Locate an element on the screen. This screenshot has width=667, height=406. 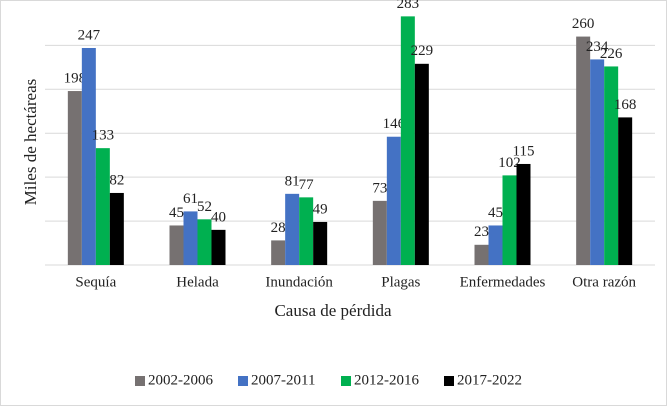
x-tick-label: Enfermedades is located at coordinates (503, 282).